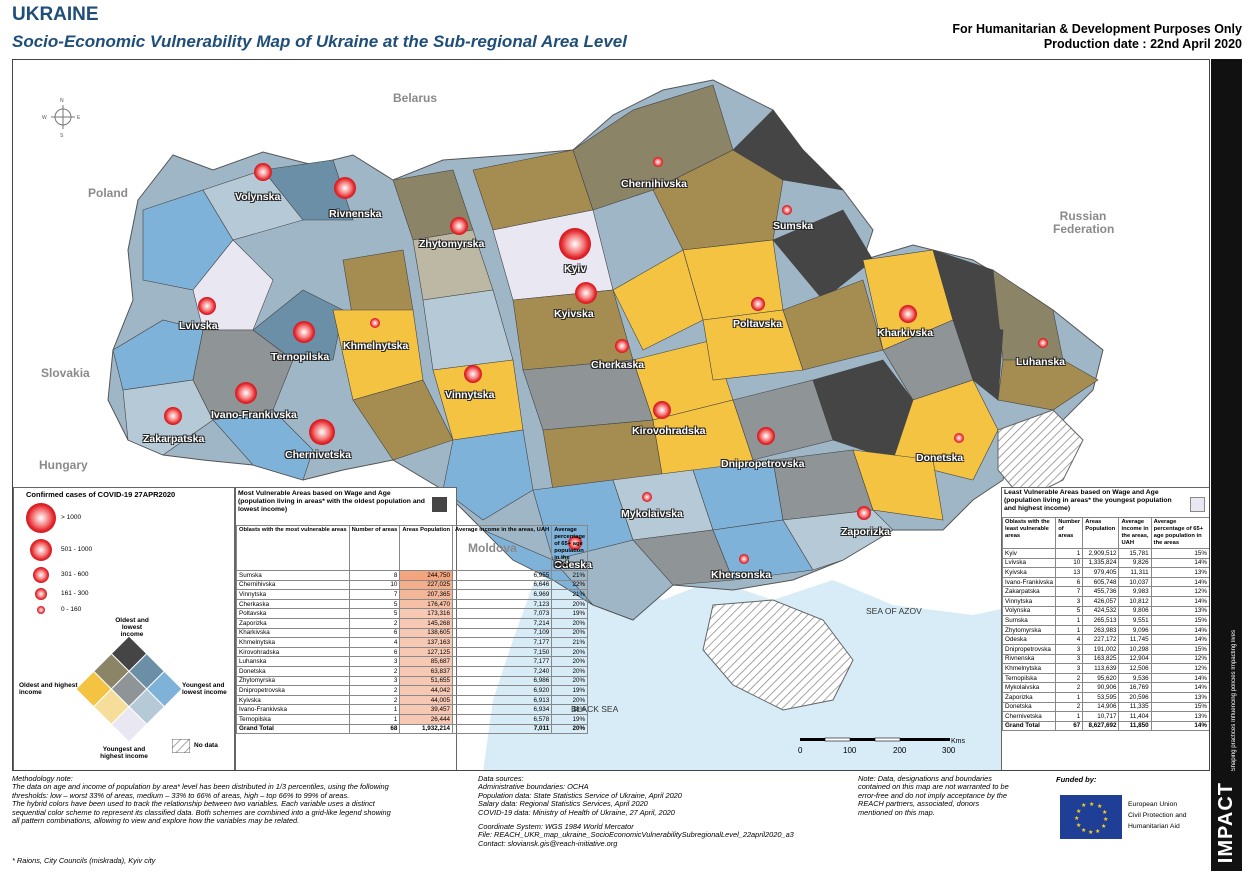 The height and width of the screenshot is (875, 1250). Describe the element at coordinates (850, 750) in the screenshot. I see `scale-tick-100: 100` at that location.